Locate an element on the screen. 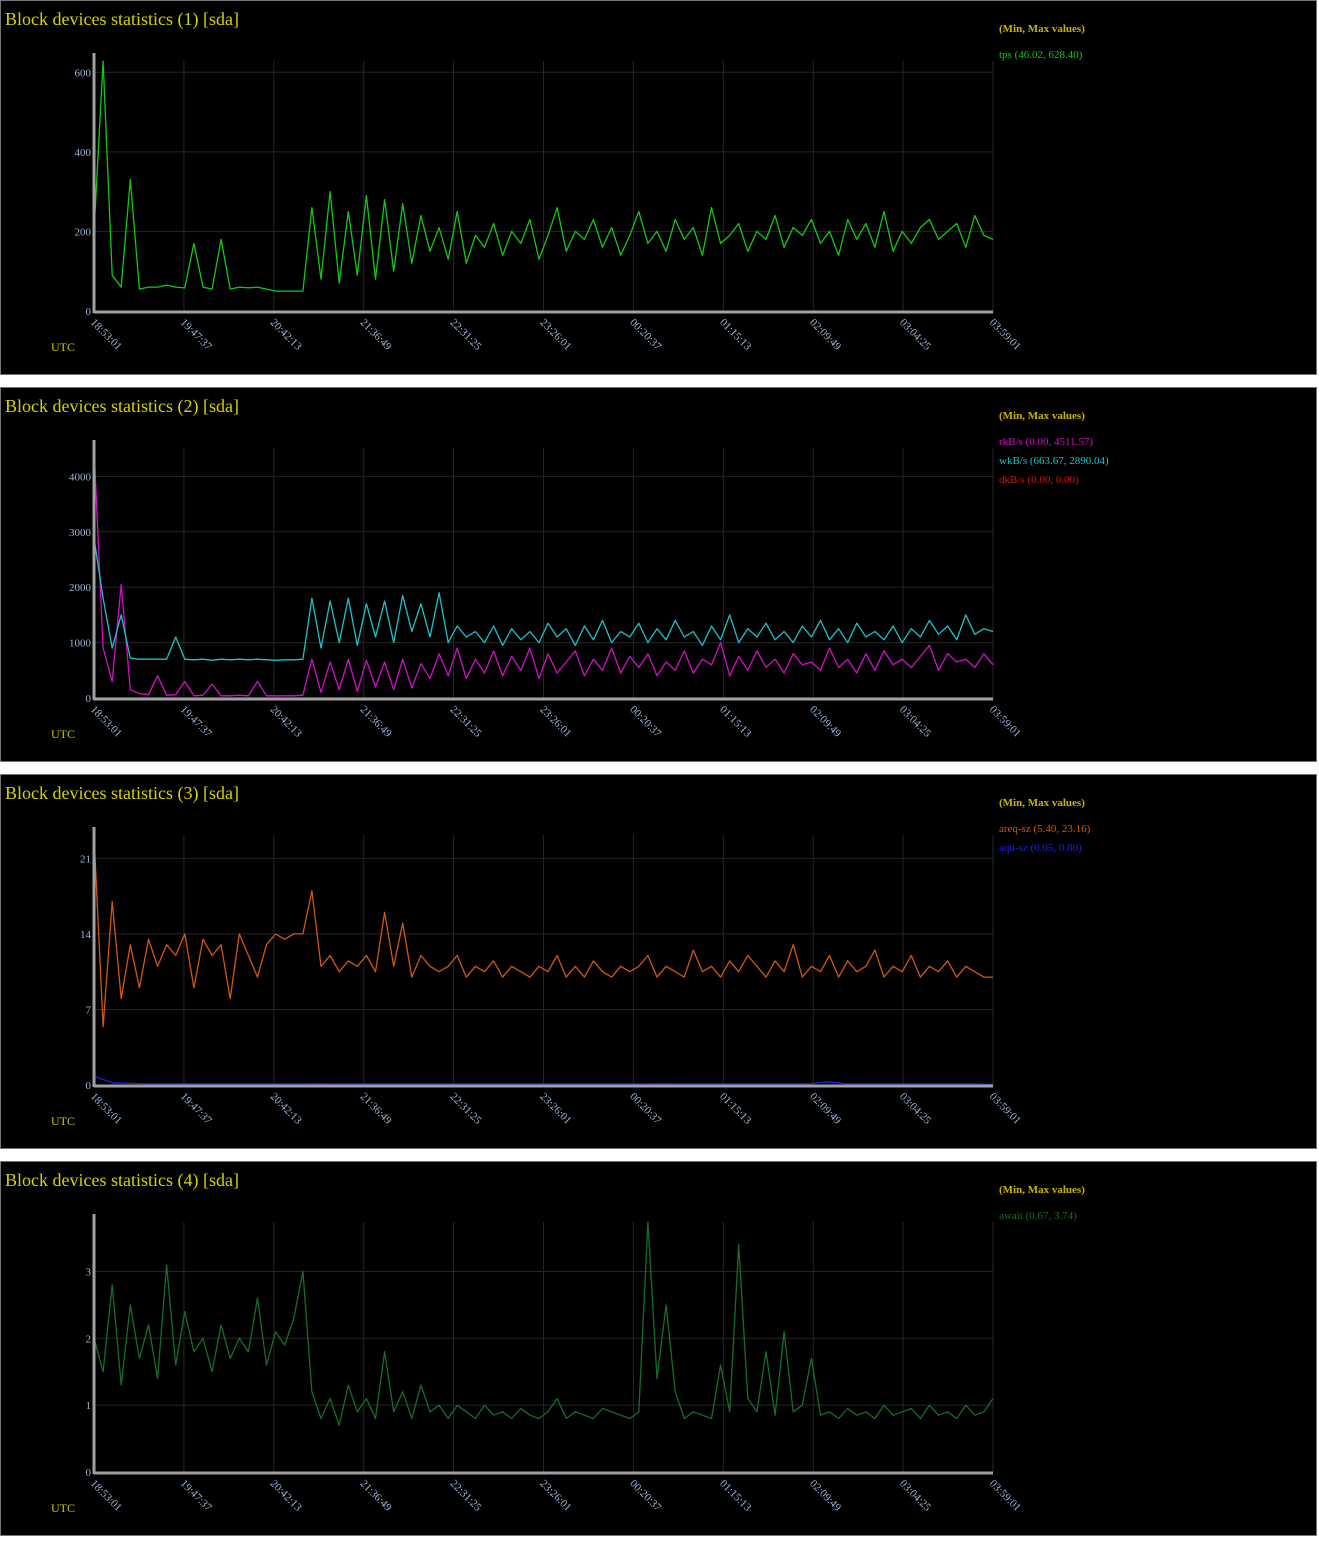 This screenshot has height=1548, width=1319. y-tick-label: 4000 is located at coordinates (80, 477).